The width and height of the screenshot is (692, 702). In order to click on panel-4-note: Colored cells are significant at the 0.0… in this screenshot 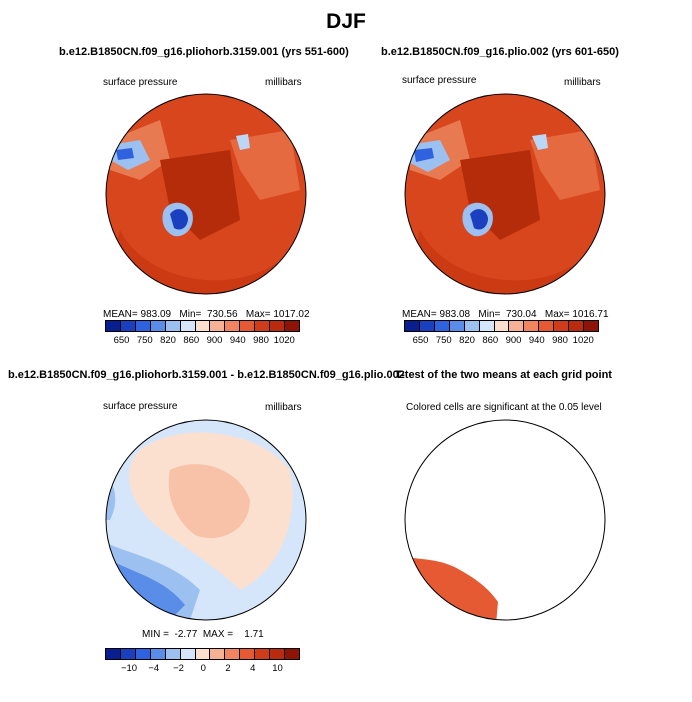, I will do `click(504, 407)`.